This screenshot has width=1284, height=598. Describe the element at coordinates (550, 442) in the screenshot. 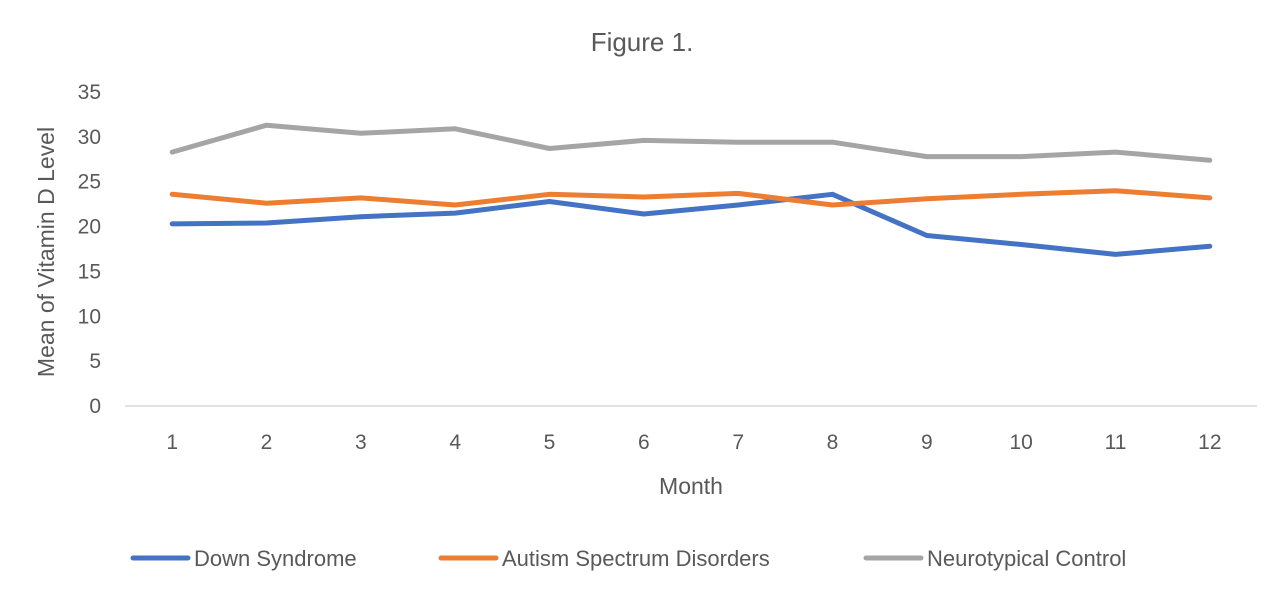

I see `x-tick-label: 5` at that location.